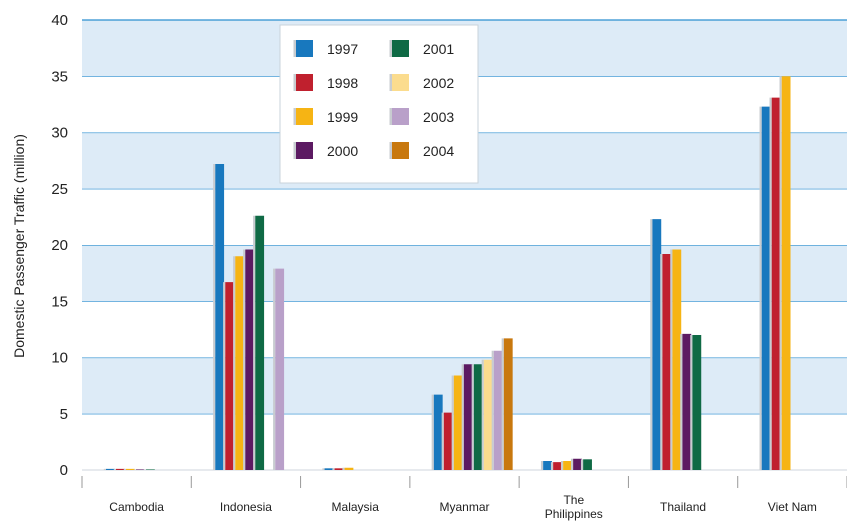 This screenshot has width=847, height=521. I want to click on legend-label: 1999, so click(342, 117).